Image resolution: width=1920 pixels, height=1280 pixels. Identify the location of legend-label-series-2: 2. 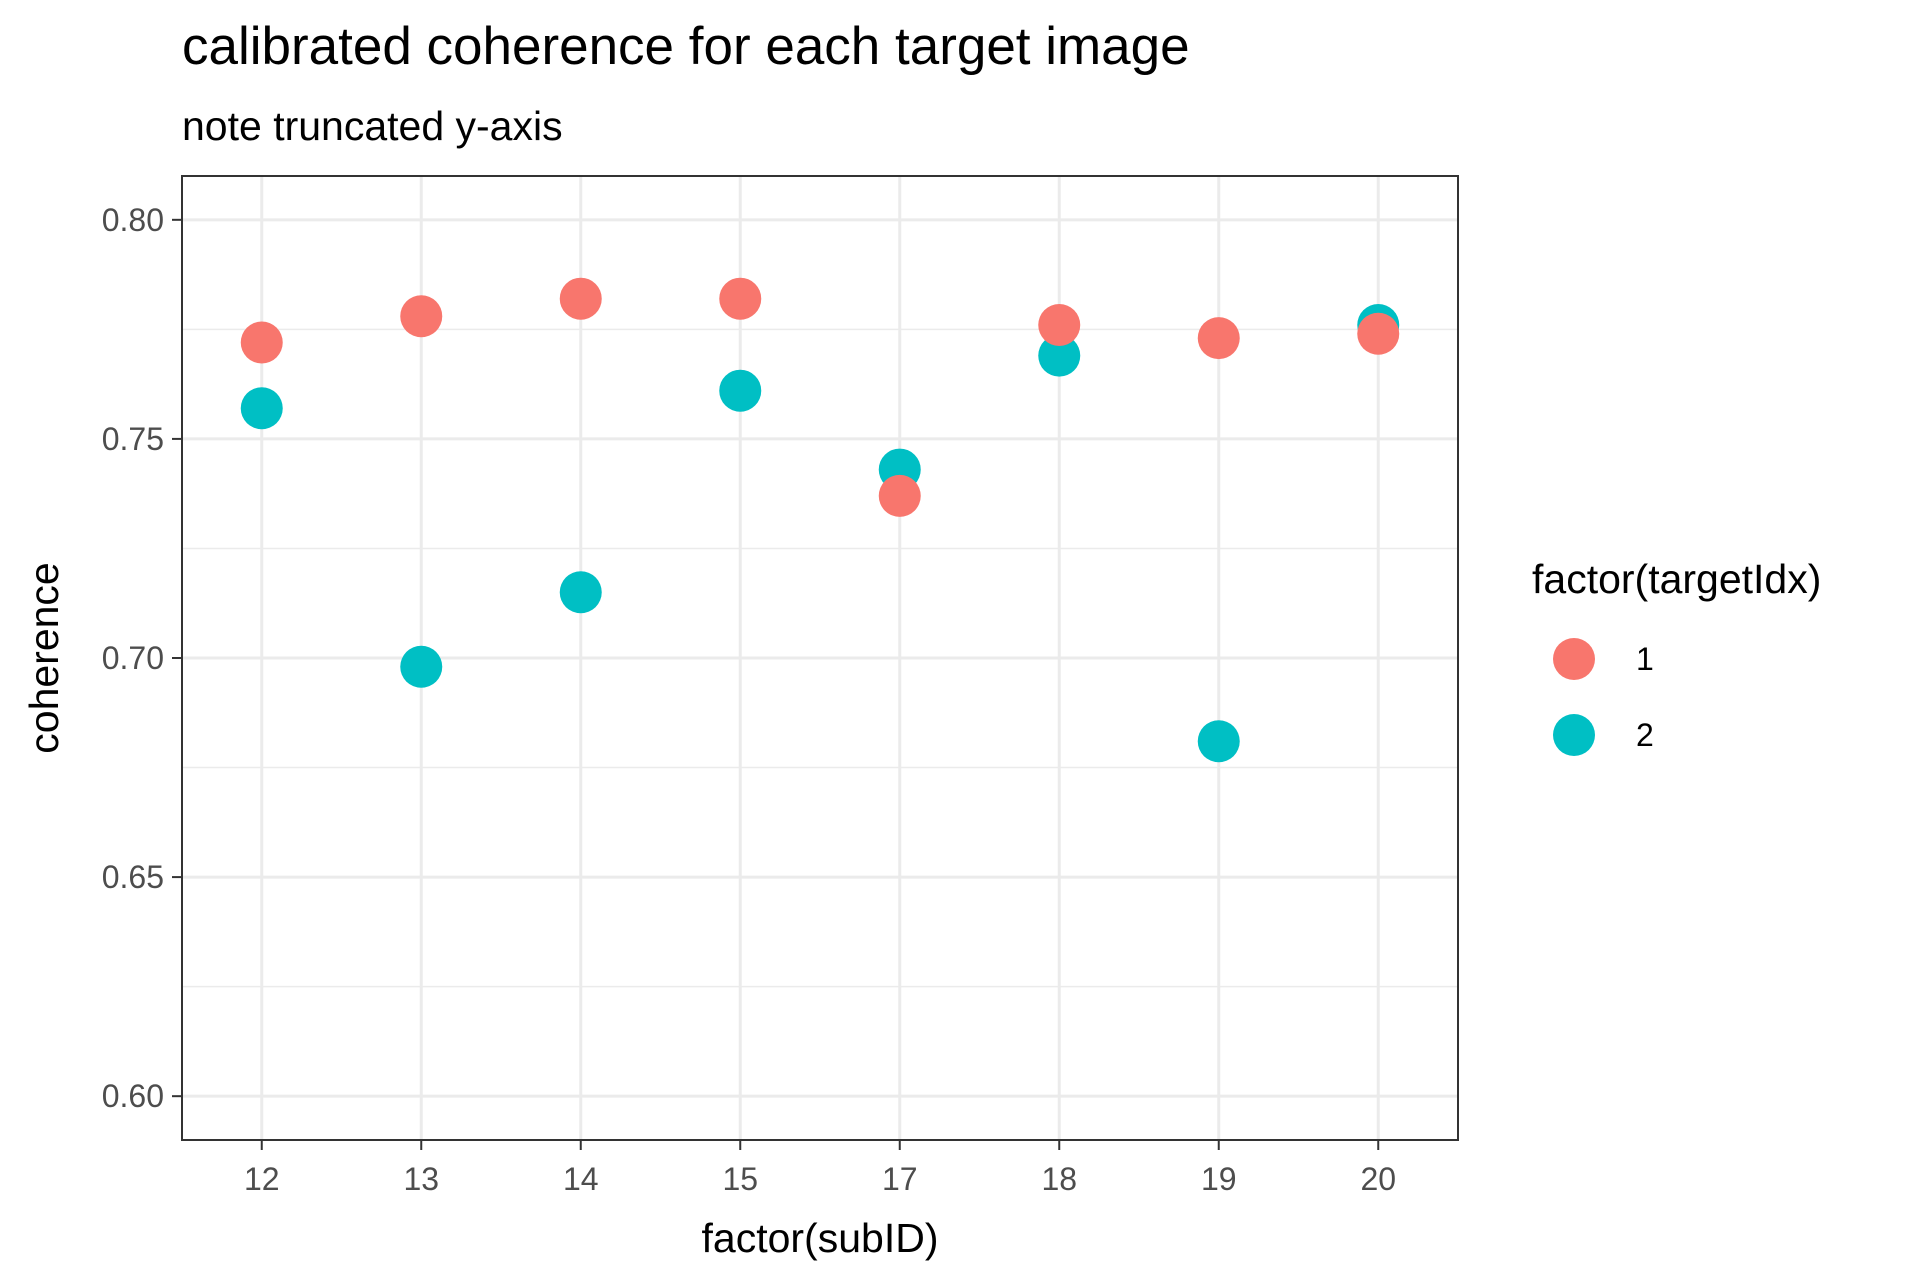
(1645, 735).